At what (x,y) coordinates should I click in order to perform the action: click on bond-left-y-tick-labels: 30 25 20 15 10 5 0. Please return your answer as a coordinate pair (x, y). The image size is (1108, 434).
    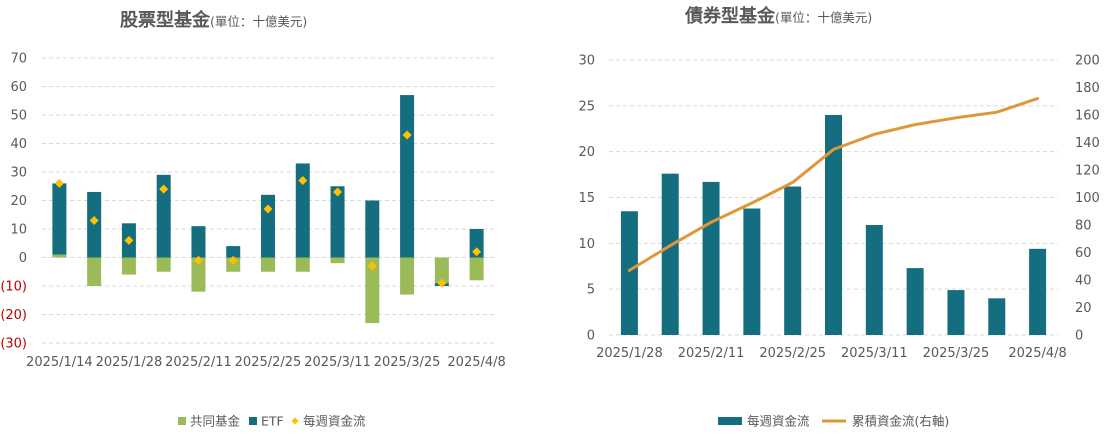
    Looking at the image, I should click on (586, 199).